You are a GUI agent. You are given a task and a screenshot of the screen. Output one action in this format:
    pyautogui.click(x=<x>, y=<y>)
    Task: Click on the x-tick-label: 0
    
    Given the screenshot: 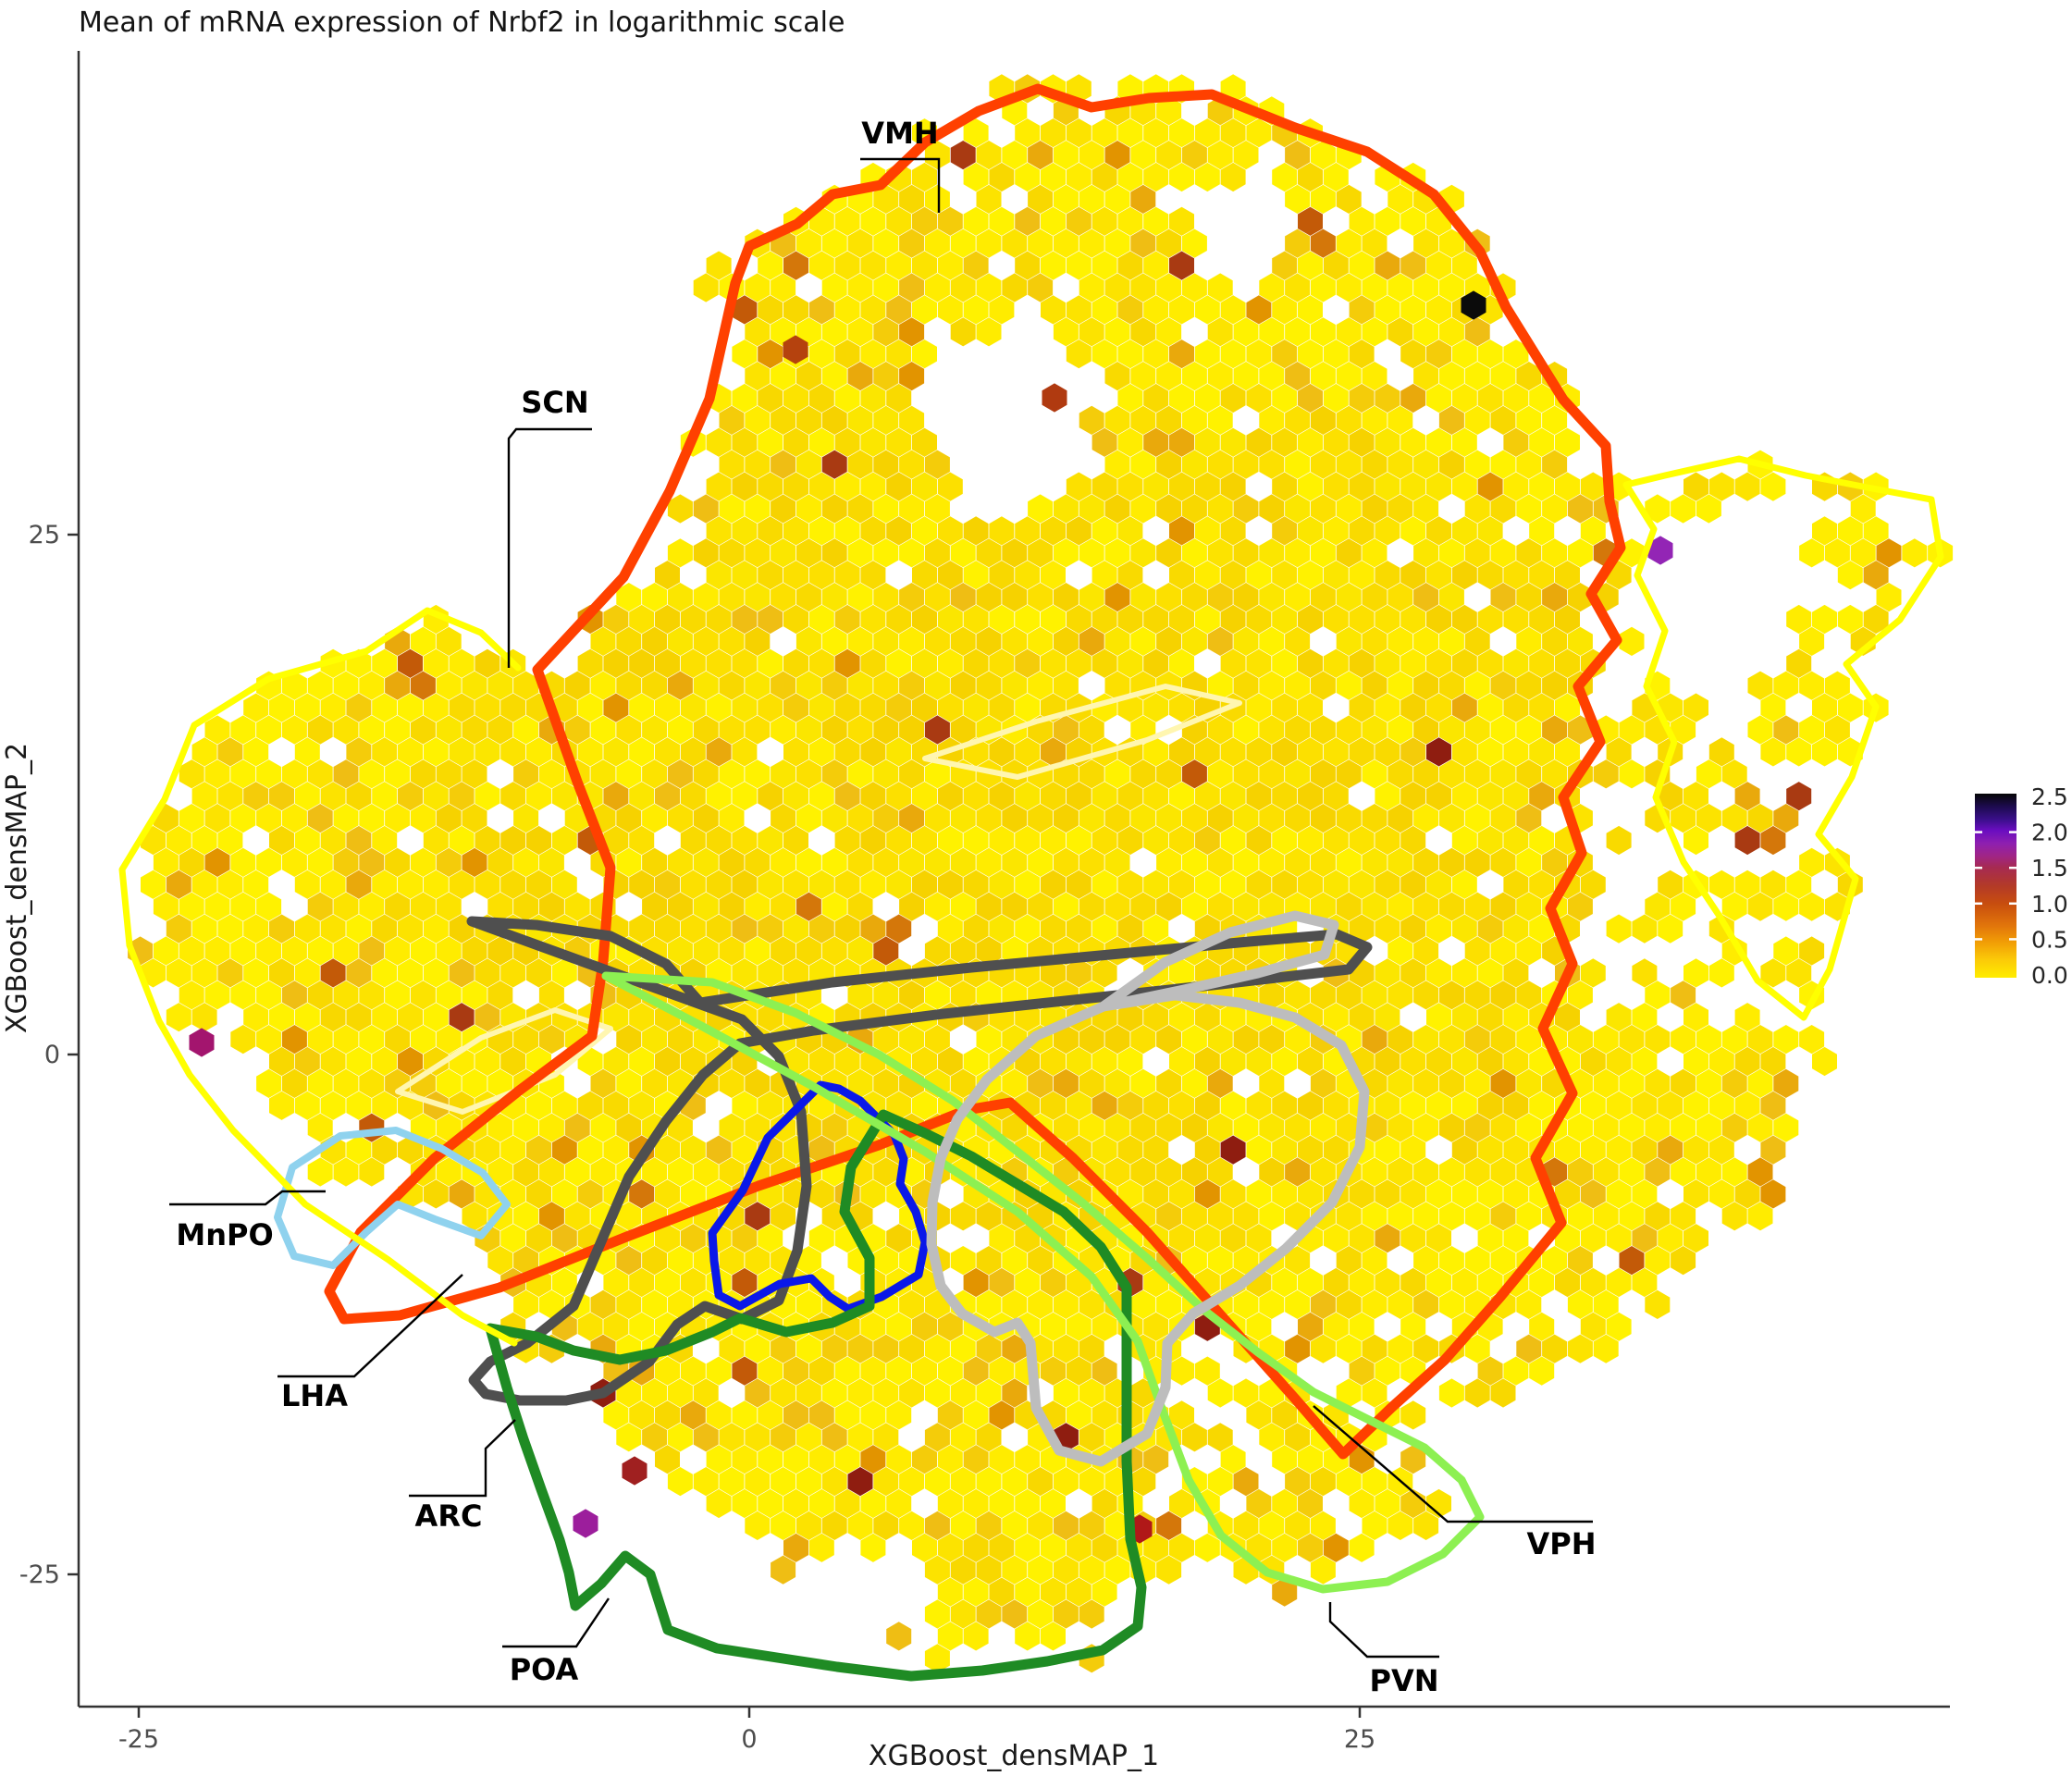 What is the action you would take?
    pyautogui.click(x=749, y=1740)
    